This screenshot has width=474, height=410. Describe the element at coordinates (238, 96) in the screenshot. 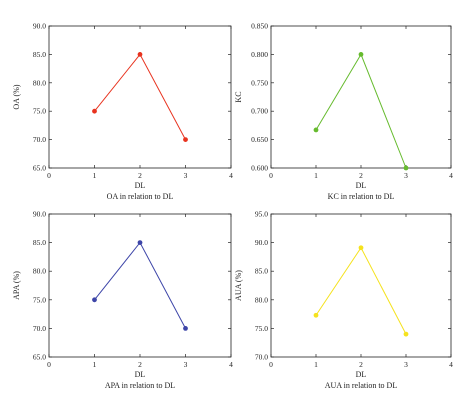

I see `y-axis-label: KC` at that location.